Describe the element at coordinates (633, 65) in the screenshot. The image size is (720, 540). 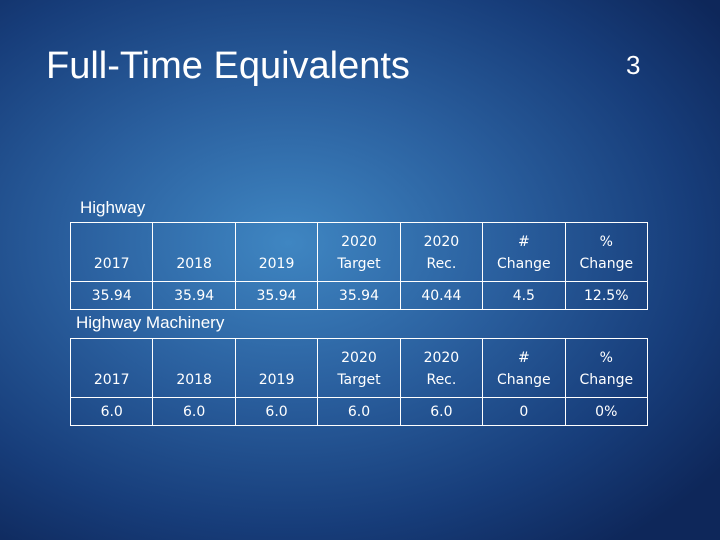
I see `page-number: 3` at that location.